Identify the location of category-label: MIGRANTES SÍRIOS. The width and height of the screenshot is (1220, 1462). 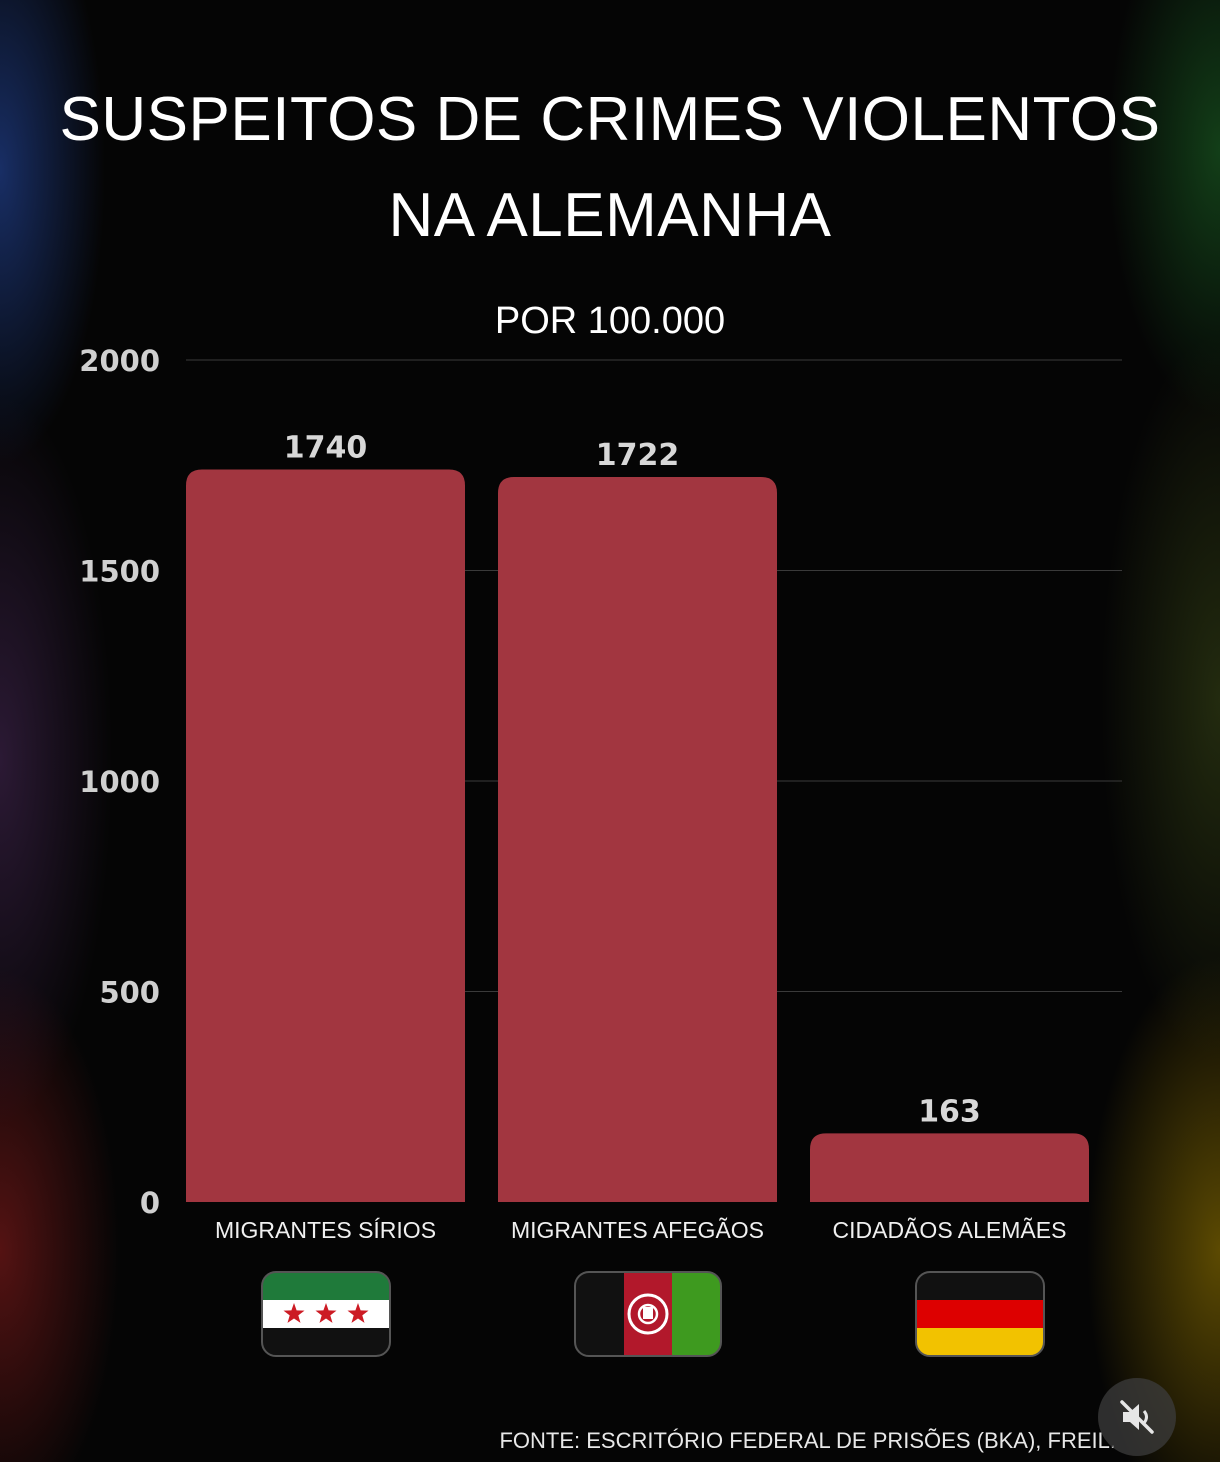
(325, 1230).